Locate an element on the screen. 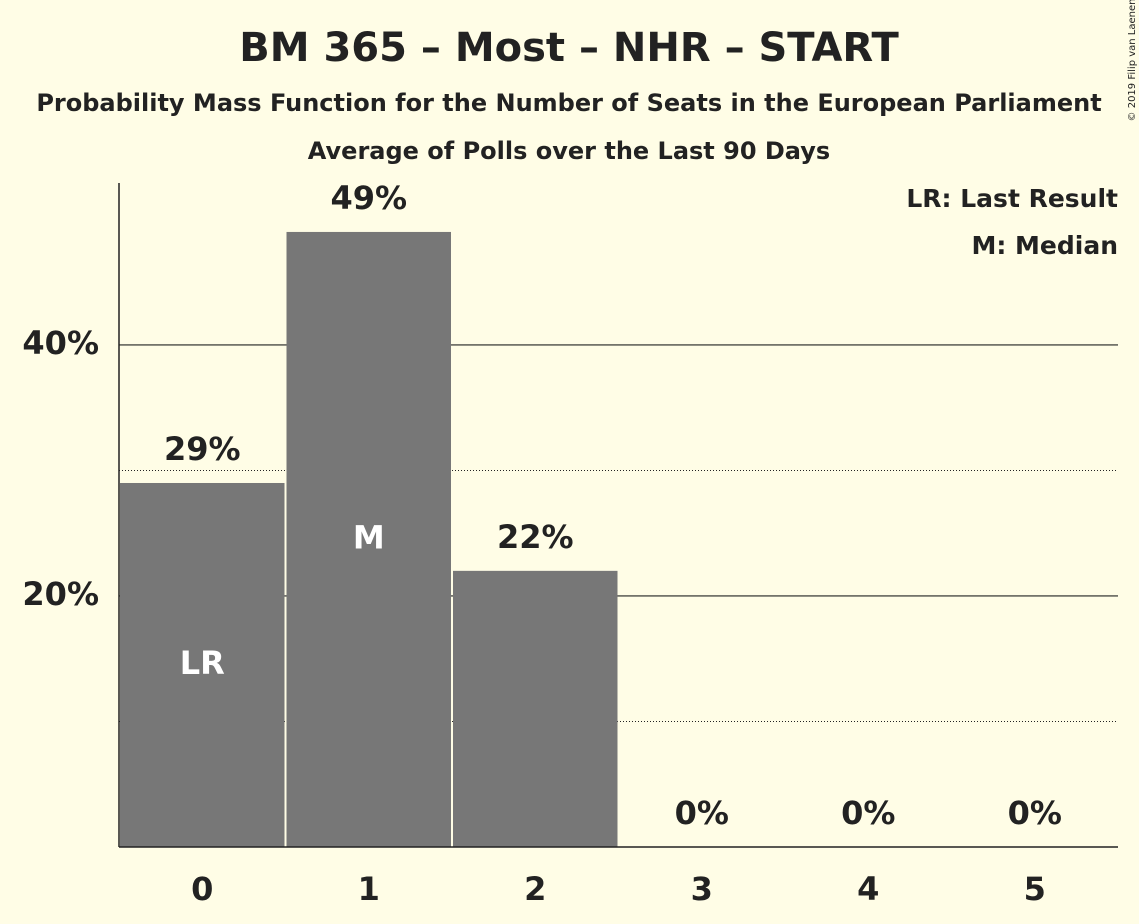 This screenshot has width=1139, height=924. x-tick-label: 3 is located at coordinates (702, 889).